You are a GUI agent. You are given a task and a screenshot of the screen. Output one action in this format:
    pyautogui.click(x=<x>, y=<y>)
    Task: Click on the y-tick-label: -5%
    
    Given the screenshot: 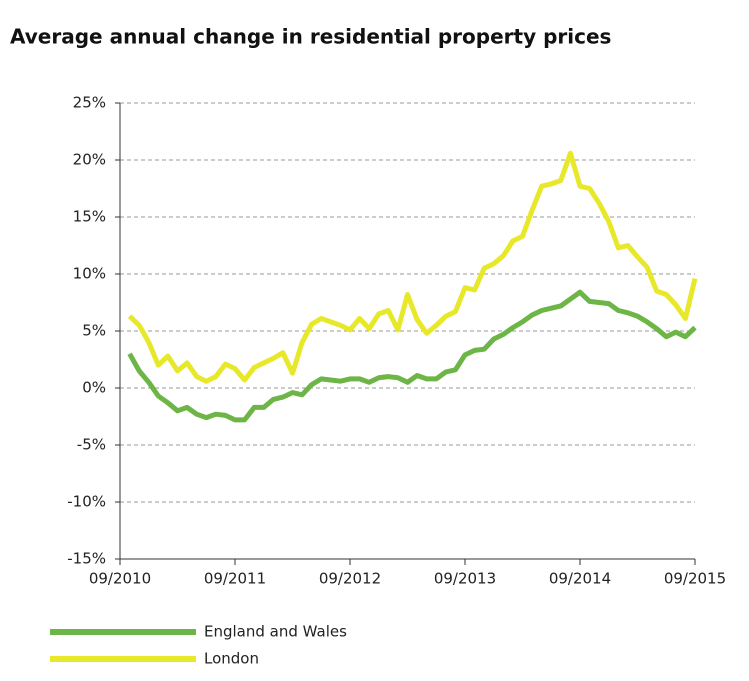 What is the action you would take?
    pyautogui.click(x=91, y=445)
    